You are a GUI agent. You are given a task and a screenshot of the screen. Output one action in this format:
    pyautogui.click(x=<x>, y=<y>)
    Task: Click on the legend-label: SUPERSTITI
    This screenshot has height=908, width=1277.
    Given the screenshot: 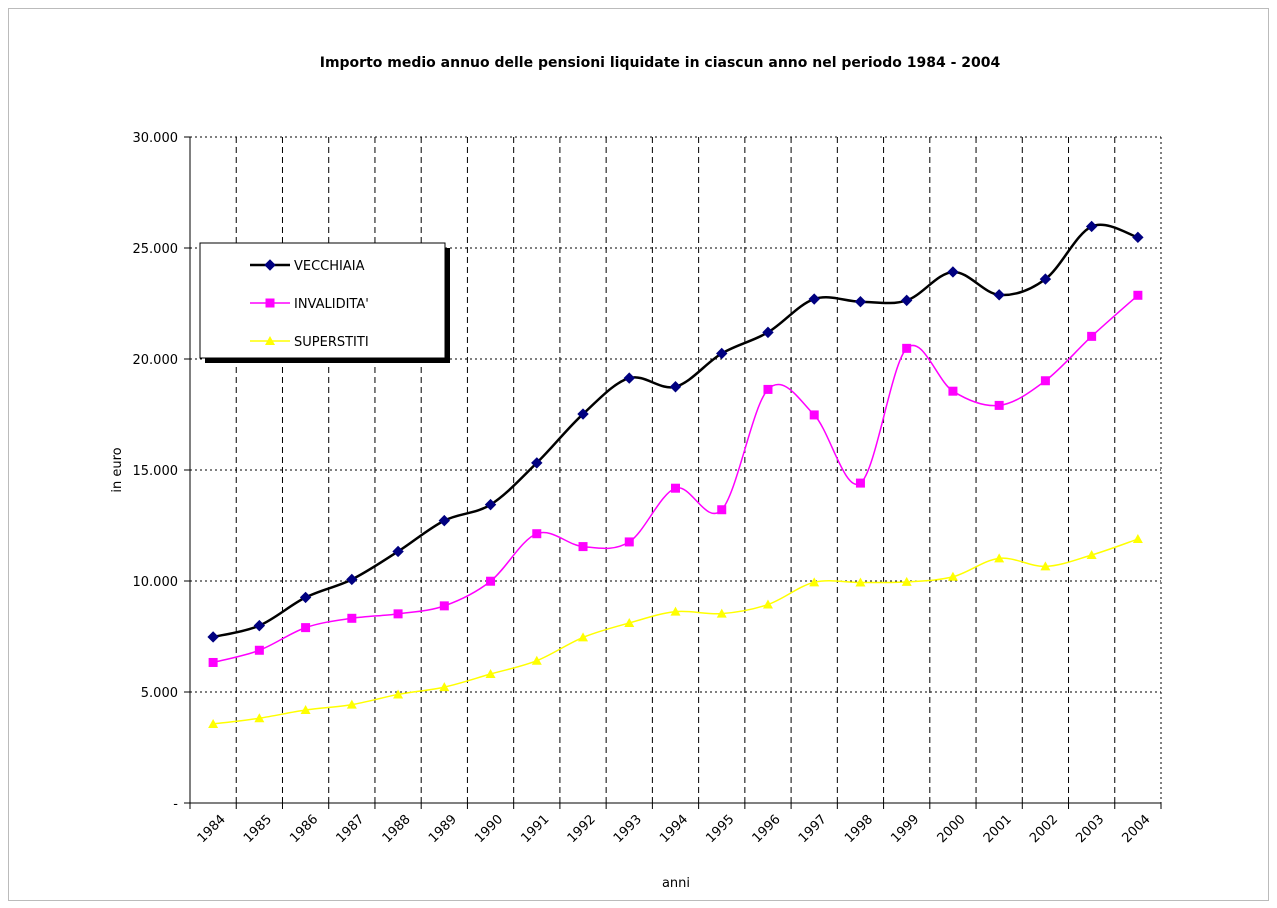 What is the action you would take?
    pyautogui.click(x=331, y=342)
    